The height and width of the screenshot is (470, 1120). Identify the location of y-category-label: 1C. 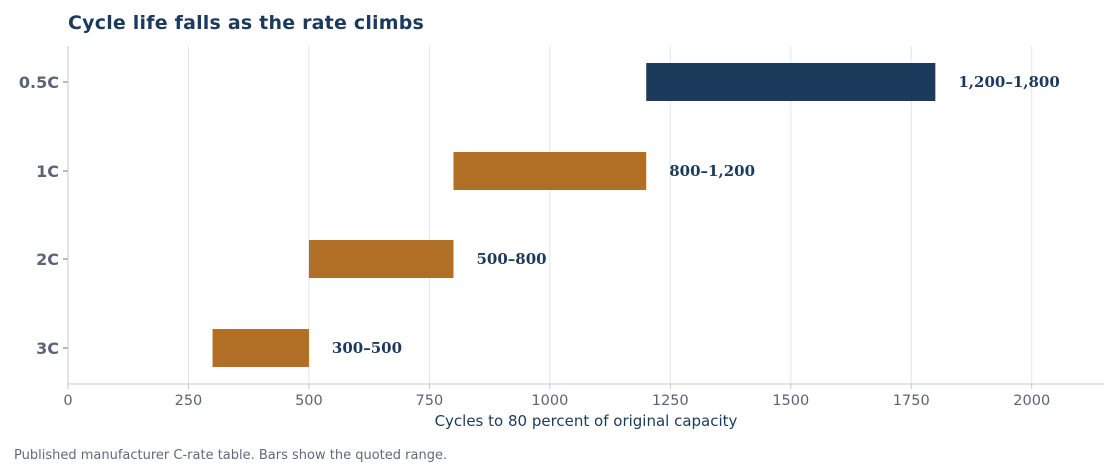
(47, 171).